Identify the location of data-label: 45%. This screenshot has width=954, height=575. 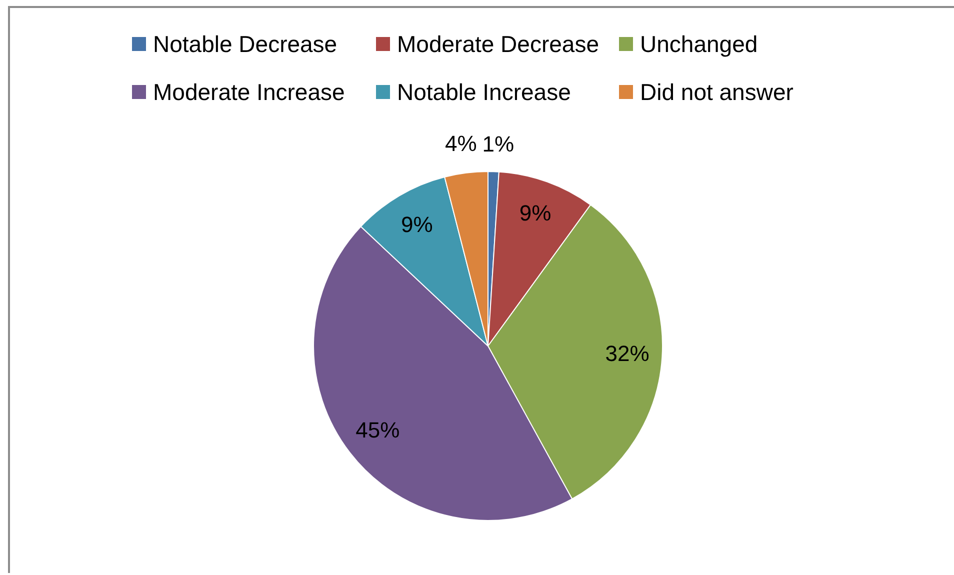
(378, 430).